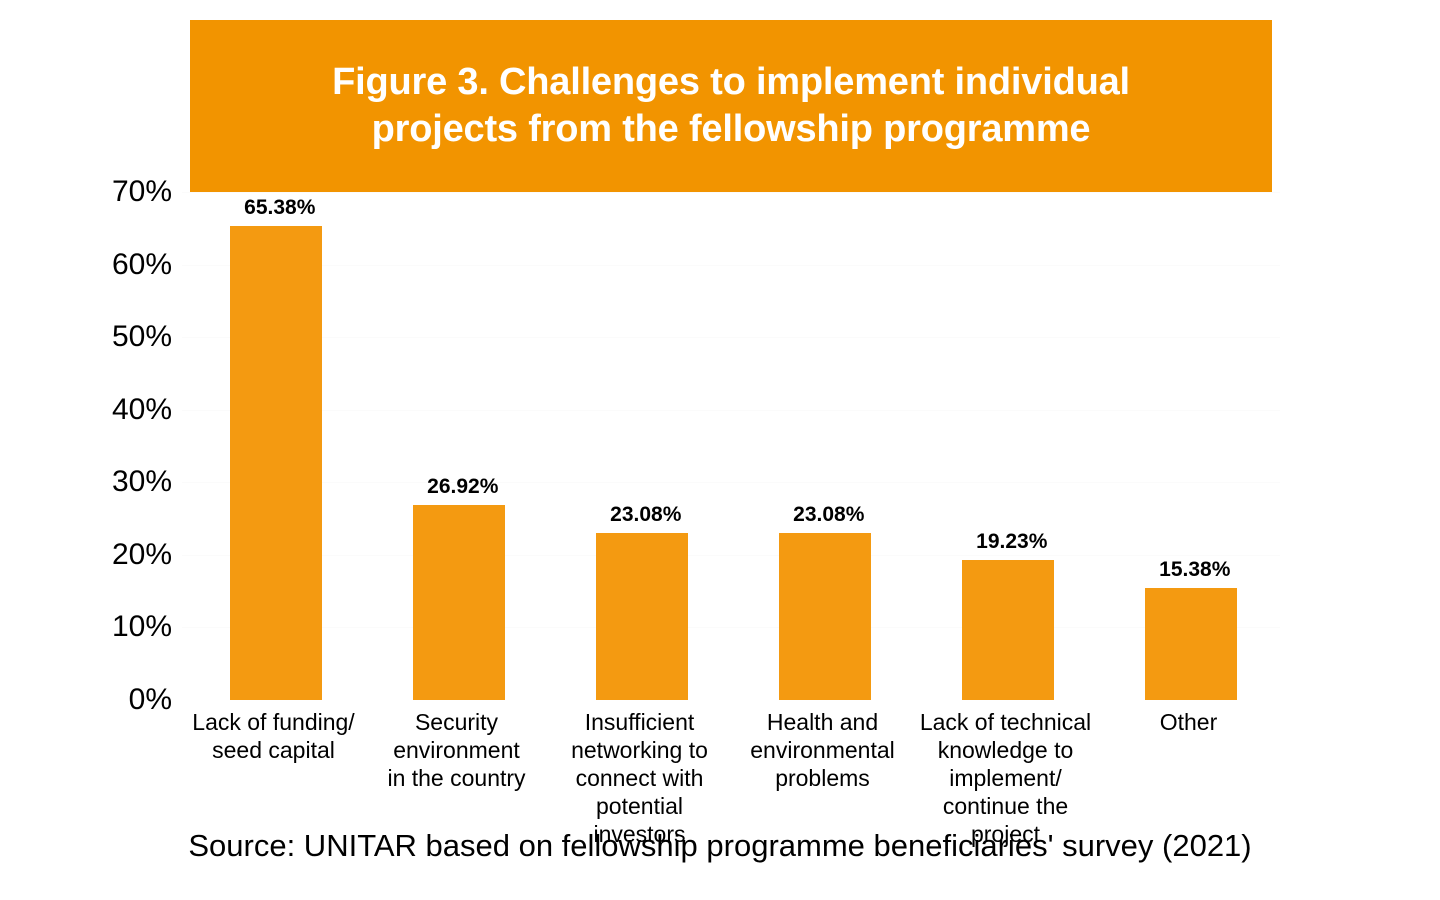 The height and width of the screenshot is (900, 1440). Describe the element at coordinates (1007, 446) in the screenshot. I see `bar-group: 19.23%` at that location.